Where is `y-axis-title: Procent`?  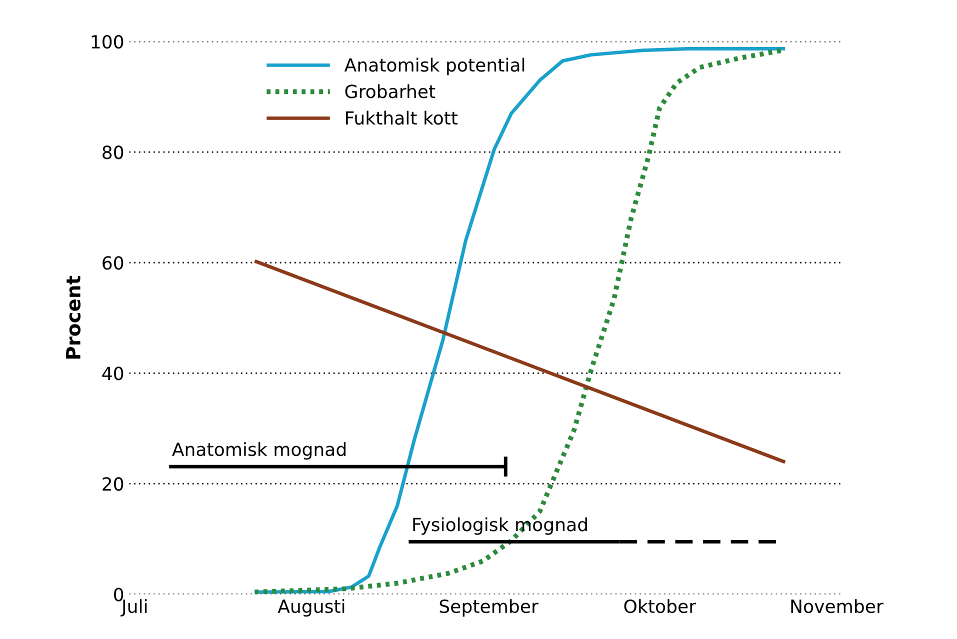
y-axis-title: Procent is located at coordinates (73, 317).